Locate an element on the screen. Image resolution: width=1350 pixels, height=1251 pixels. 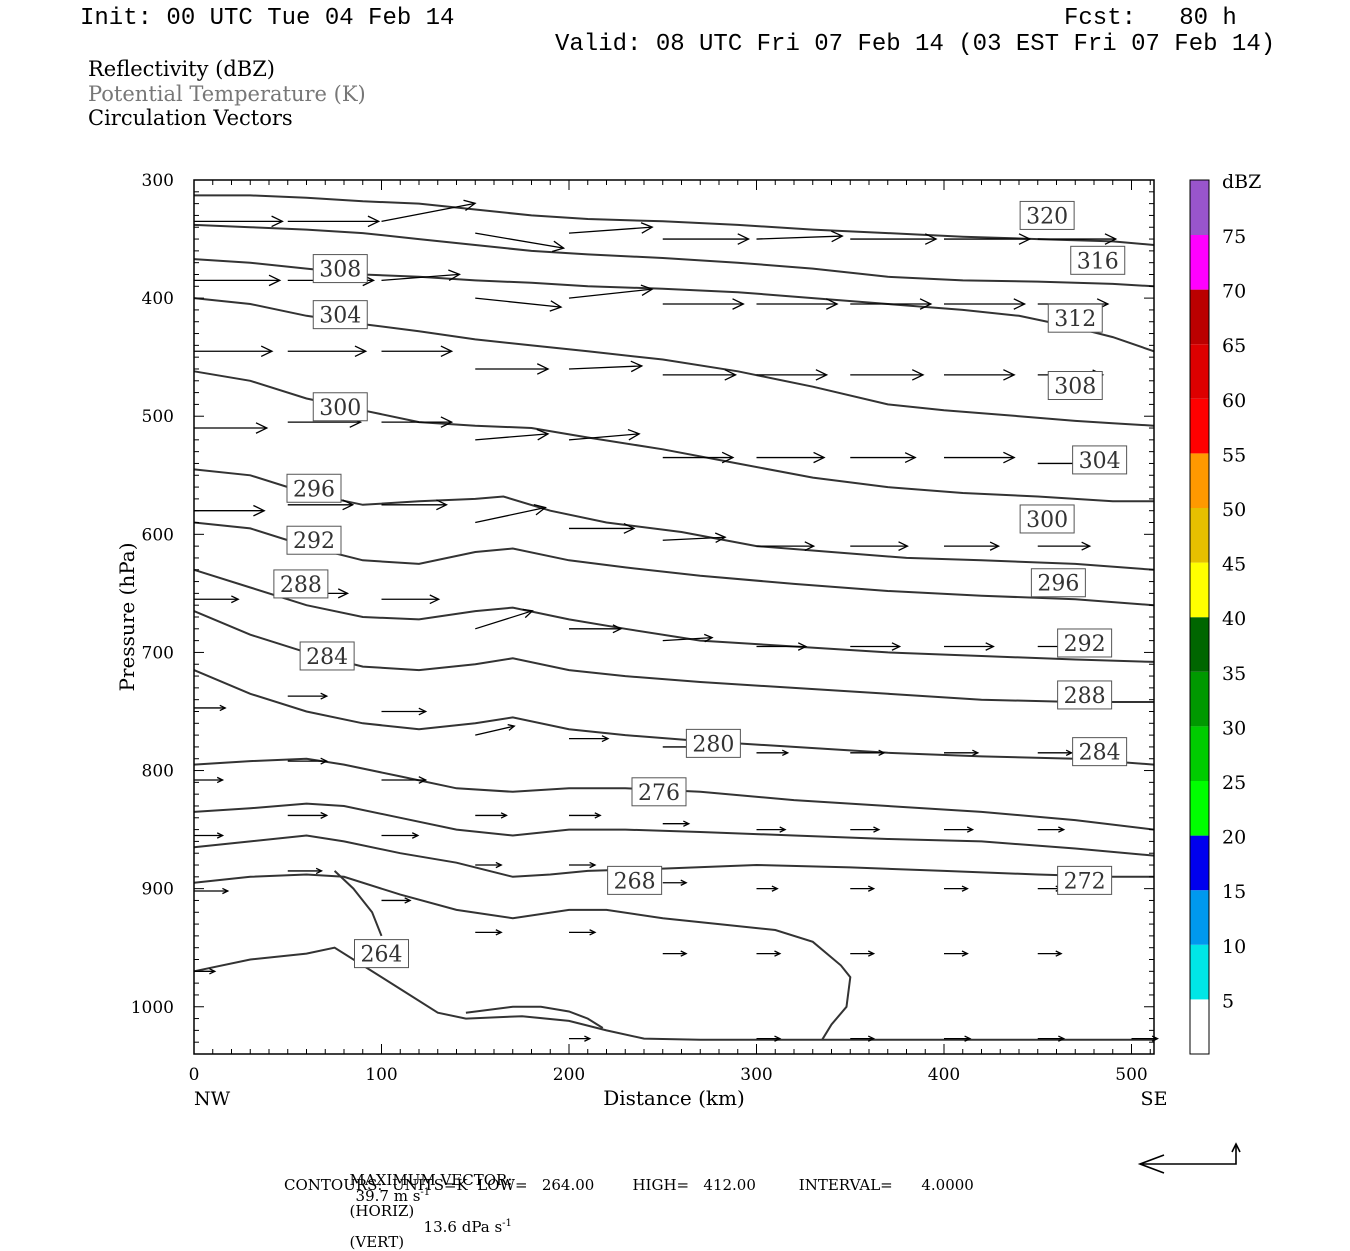
x-tick-label: 300 is located at coordinates (756, 1075).